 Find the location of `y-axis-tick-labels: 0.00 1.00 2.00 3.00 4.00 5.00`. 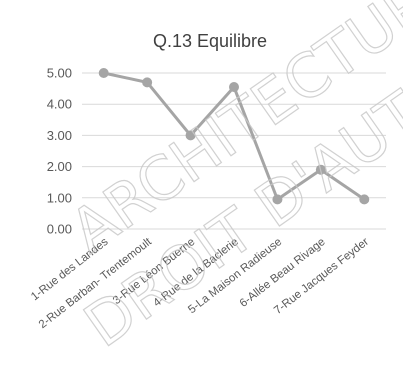

y-axis-tick-labels: 0.00 1.00 2.00 3.00 4.00 5.00 is located at coordinates (59, 151).